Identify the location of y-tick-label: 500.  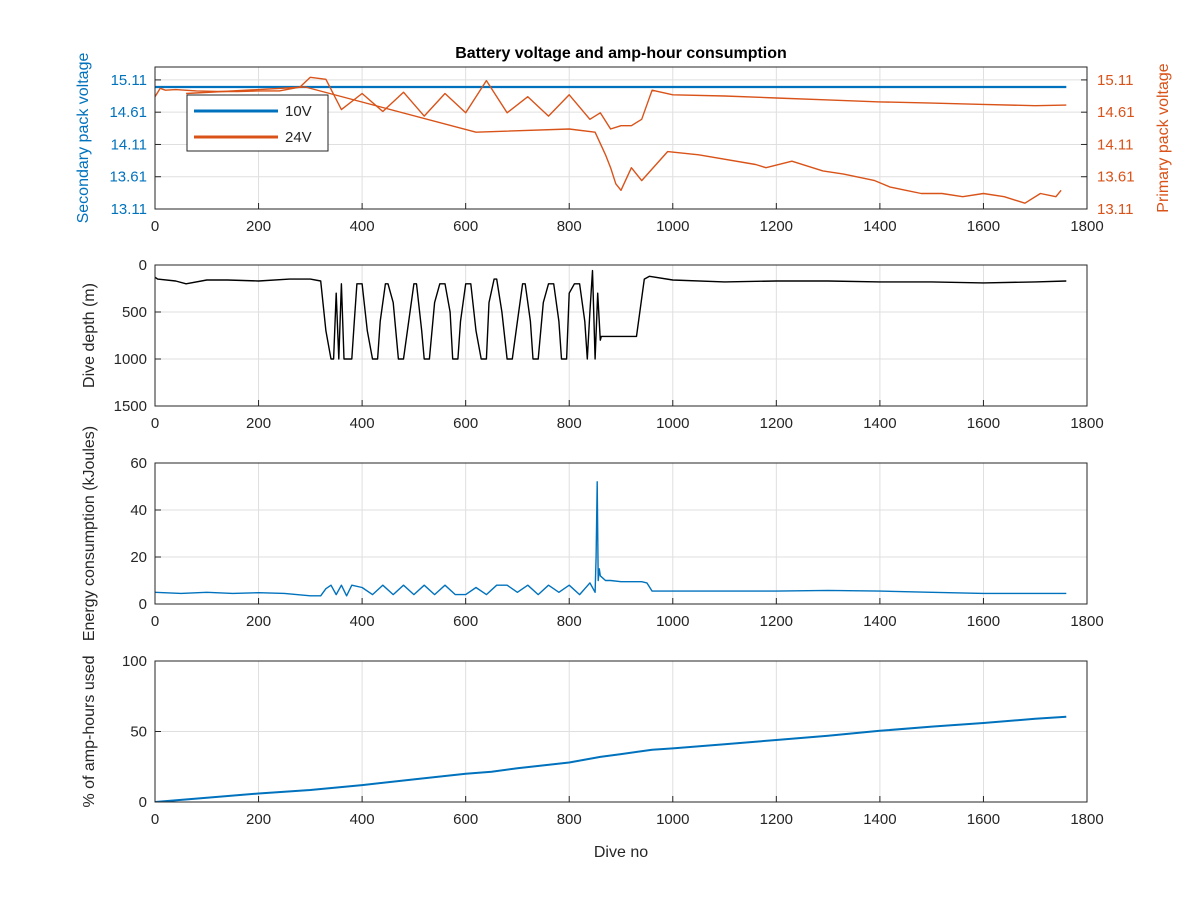
(134, 312).